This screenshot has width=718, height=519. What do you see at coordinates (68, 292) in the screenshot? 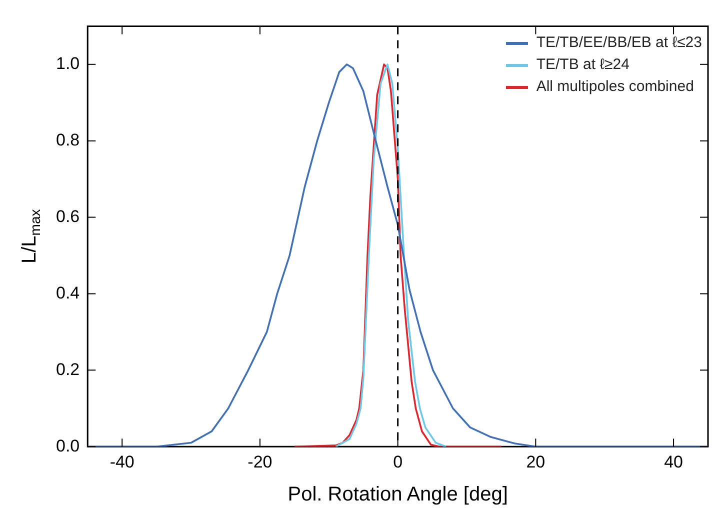
I see `y-tick-label: 0.4` at bounding box center [68, 292].